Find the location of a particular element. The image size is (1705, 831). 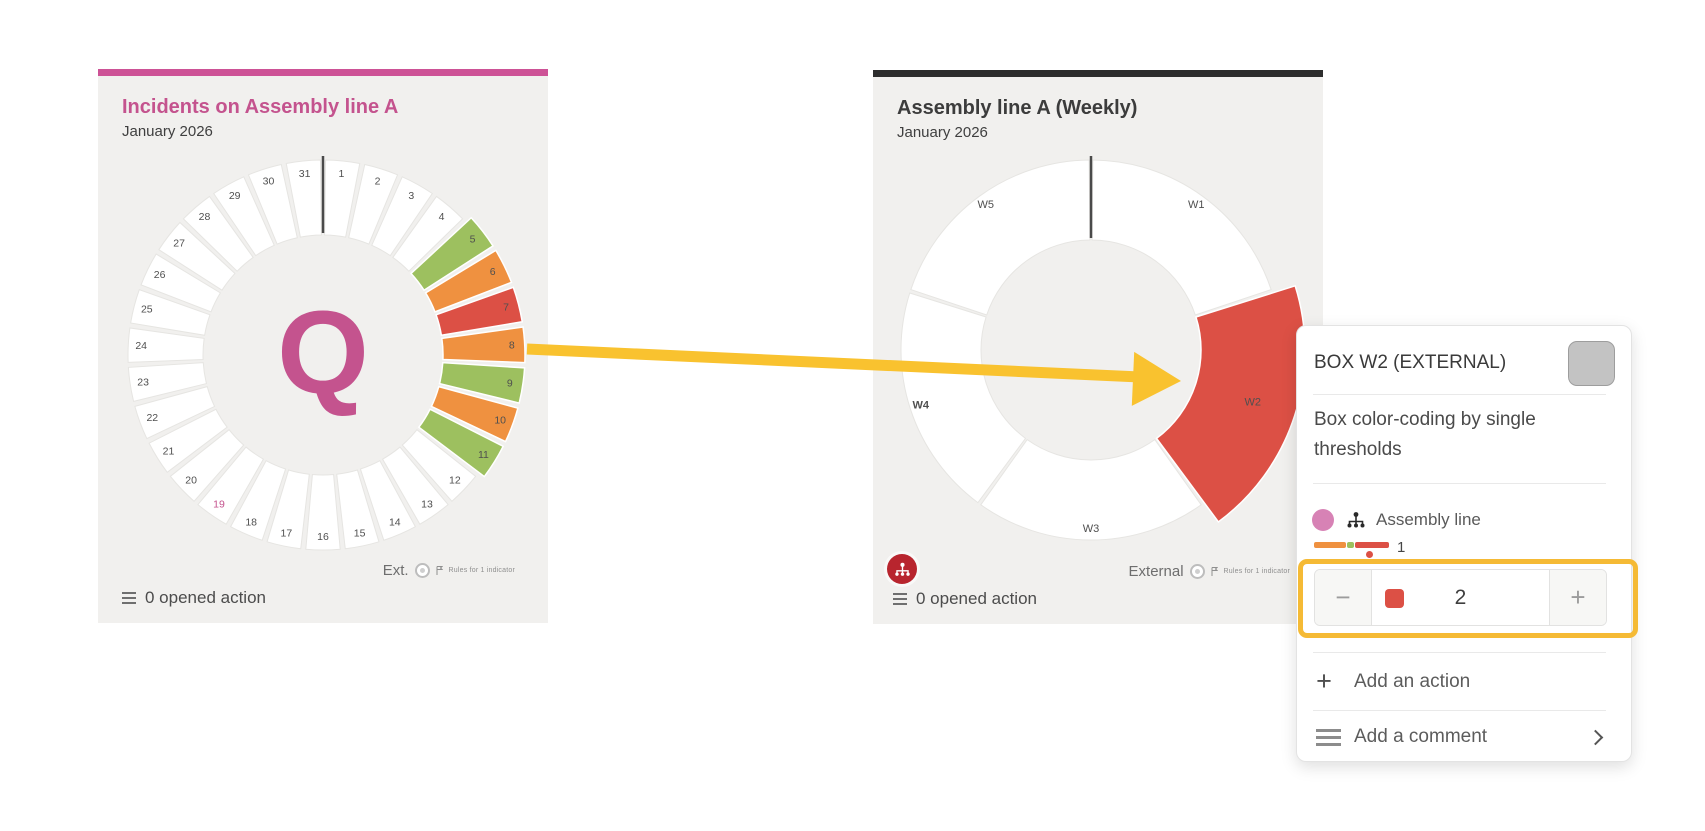

daily-label-4: 4 is located at coordinates (442, 217).